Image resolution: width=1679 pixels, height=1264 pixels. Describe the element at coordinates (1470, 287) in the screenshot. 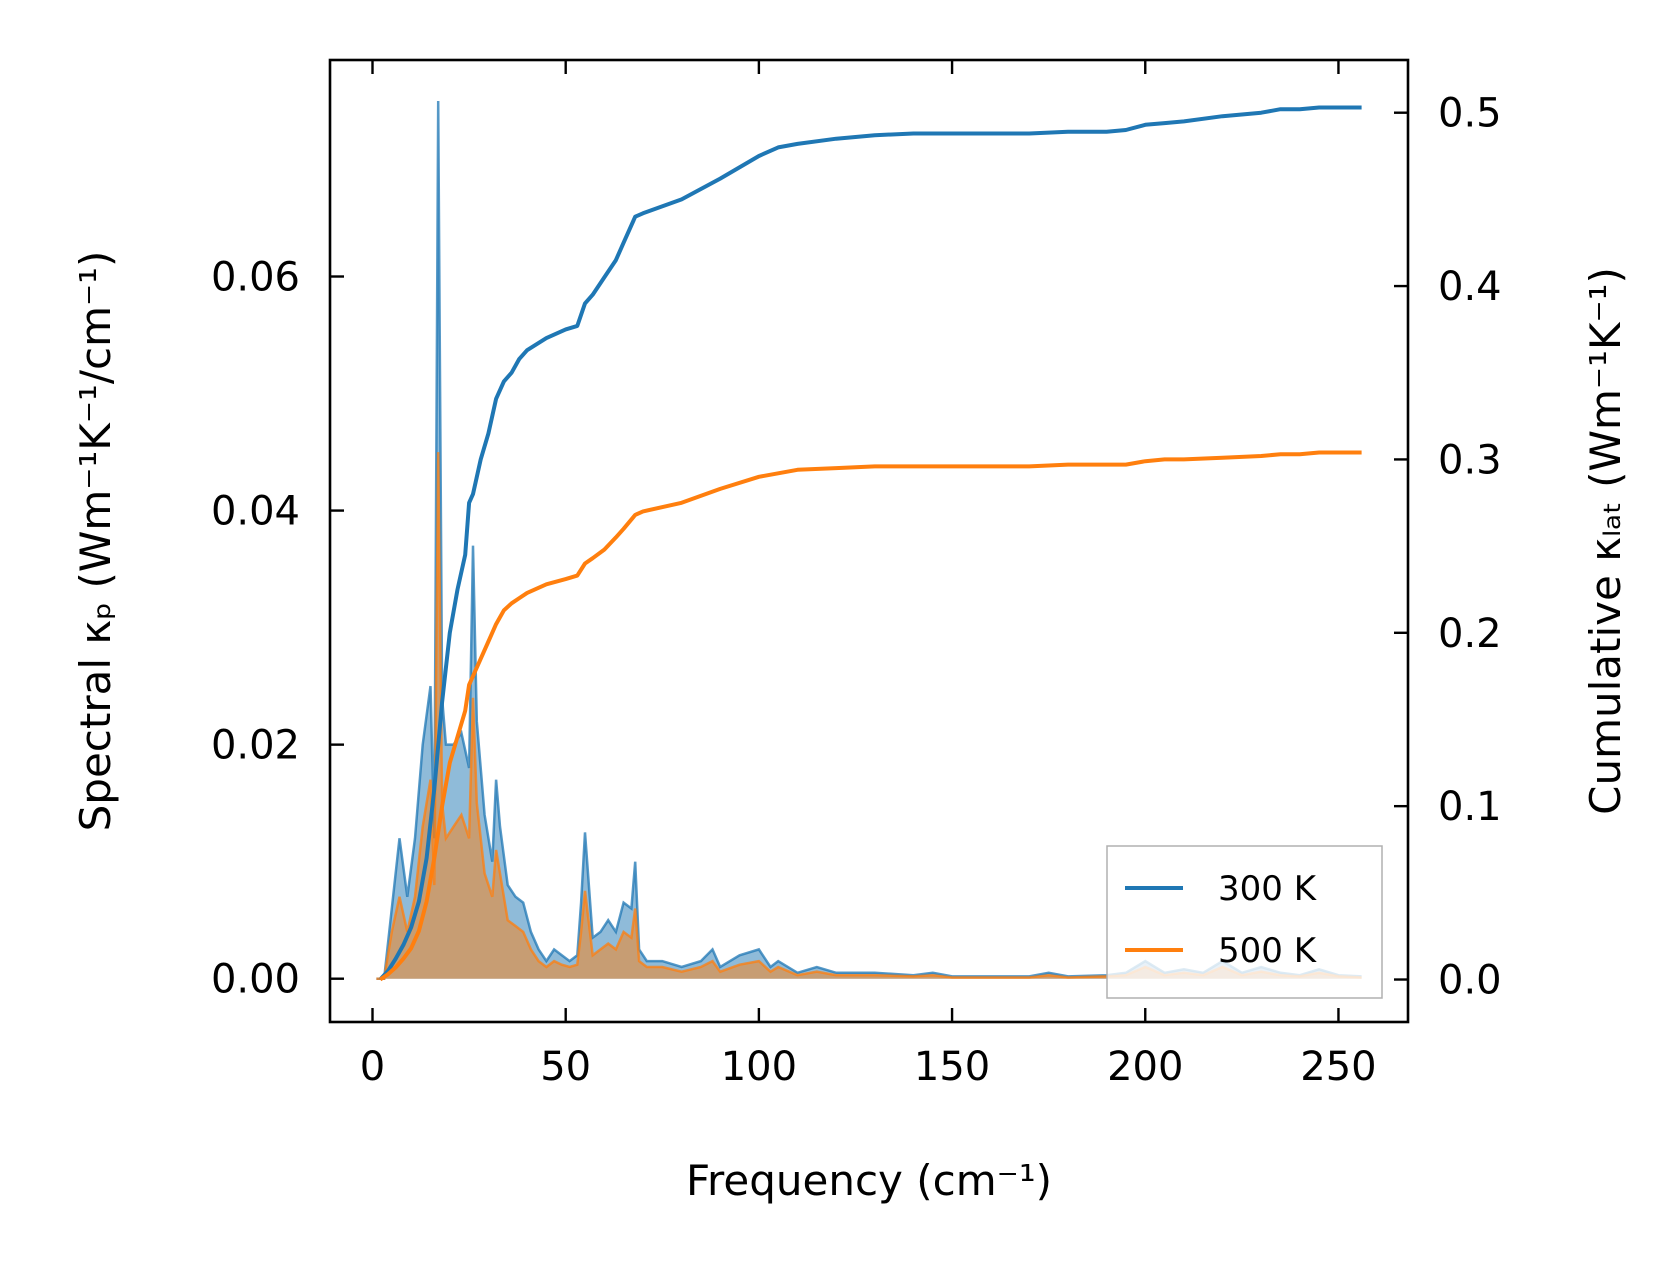

I see `right-y-tick-label: 0.4` at that location.